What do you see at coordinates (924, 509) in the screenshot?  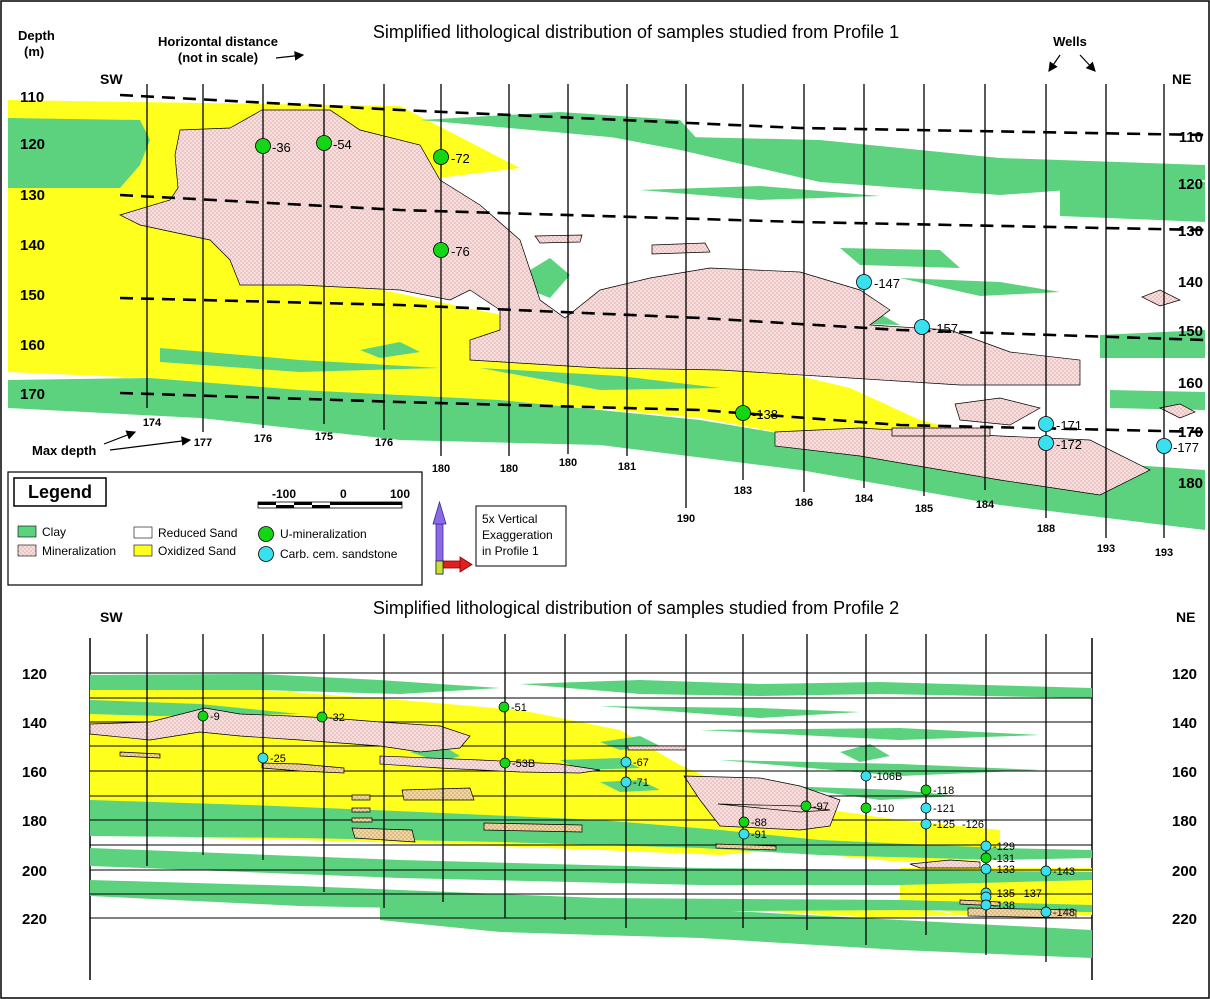 I see `well-depth-label: 185` at bounding box center [924, 509].